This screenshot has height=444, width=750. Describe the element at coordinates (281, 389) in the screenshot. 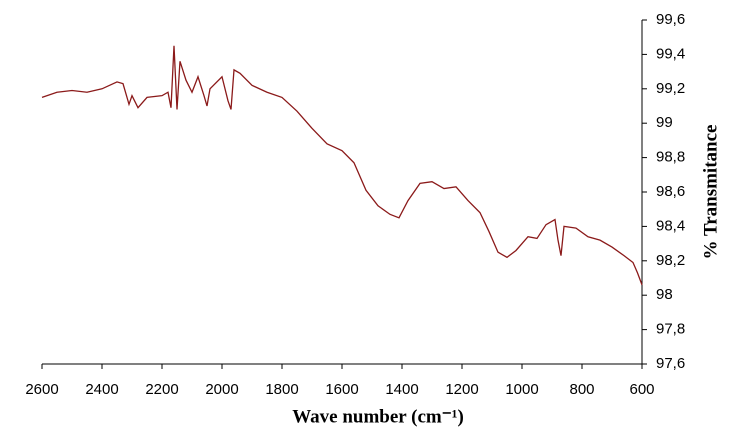

I see `x-tick-label: 1800` at that location.